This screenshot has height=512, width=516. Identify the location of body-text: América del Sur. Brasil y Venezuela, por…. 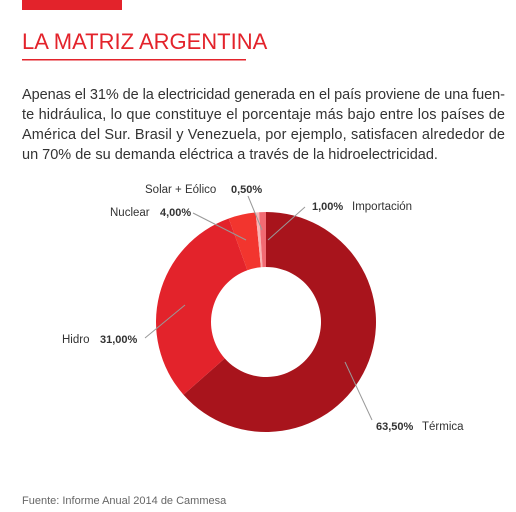
(263, 135).